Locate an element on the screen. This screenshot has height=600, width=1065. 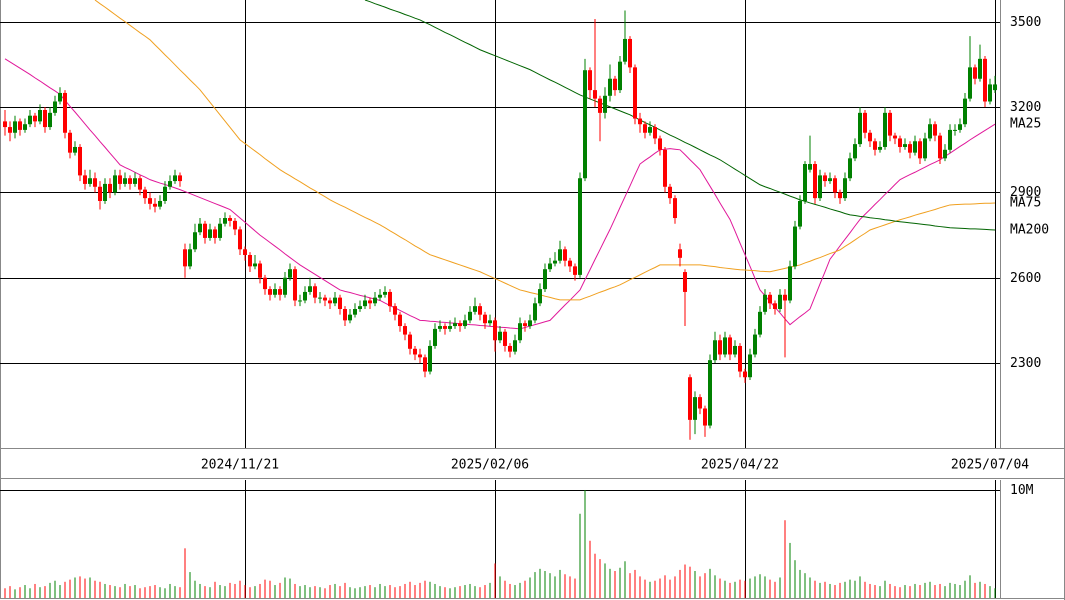
legend-label: MA25 is located at coordinates (1025, 124).